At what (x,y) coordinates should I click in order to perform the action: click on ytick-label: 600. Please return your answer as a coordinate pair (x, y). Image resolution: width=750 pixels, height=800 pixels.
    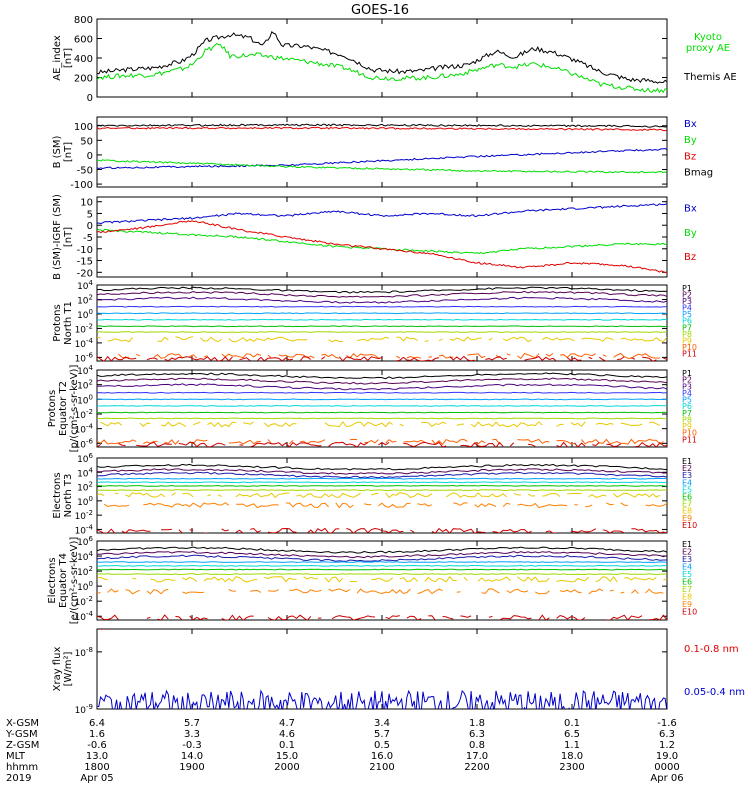
    Looking at the image, I should click on (83, 40).